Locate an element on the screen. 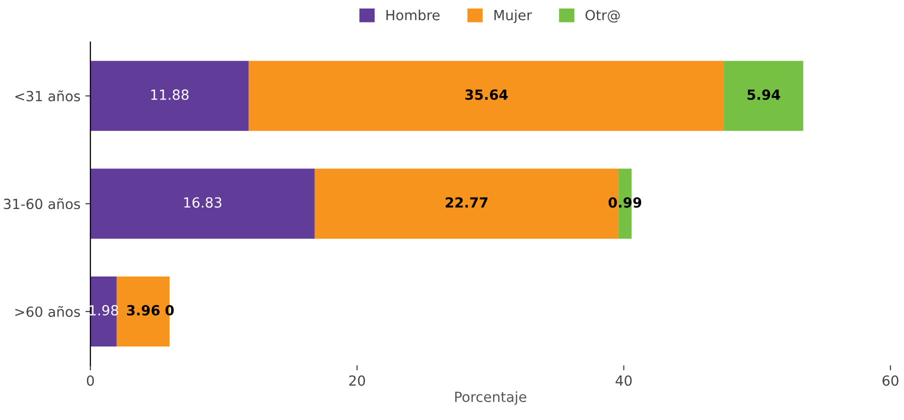 Image resolution: width=904 pixels, height=420 pixels. x-tick-label: 20 is located at coordinates (357, 380).